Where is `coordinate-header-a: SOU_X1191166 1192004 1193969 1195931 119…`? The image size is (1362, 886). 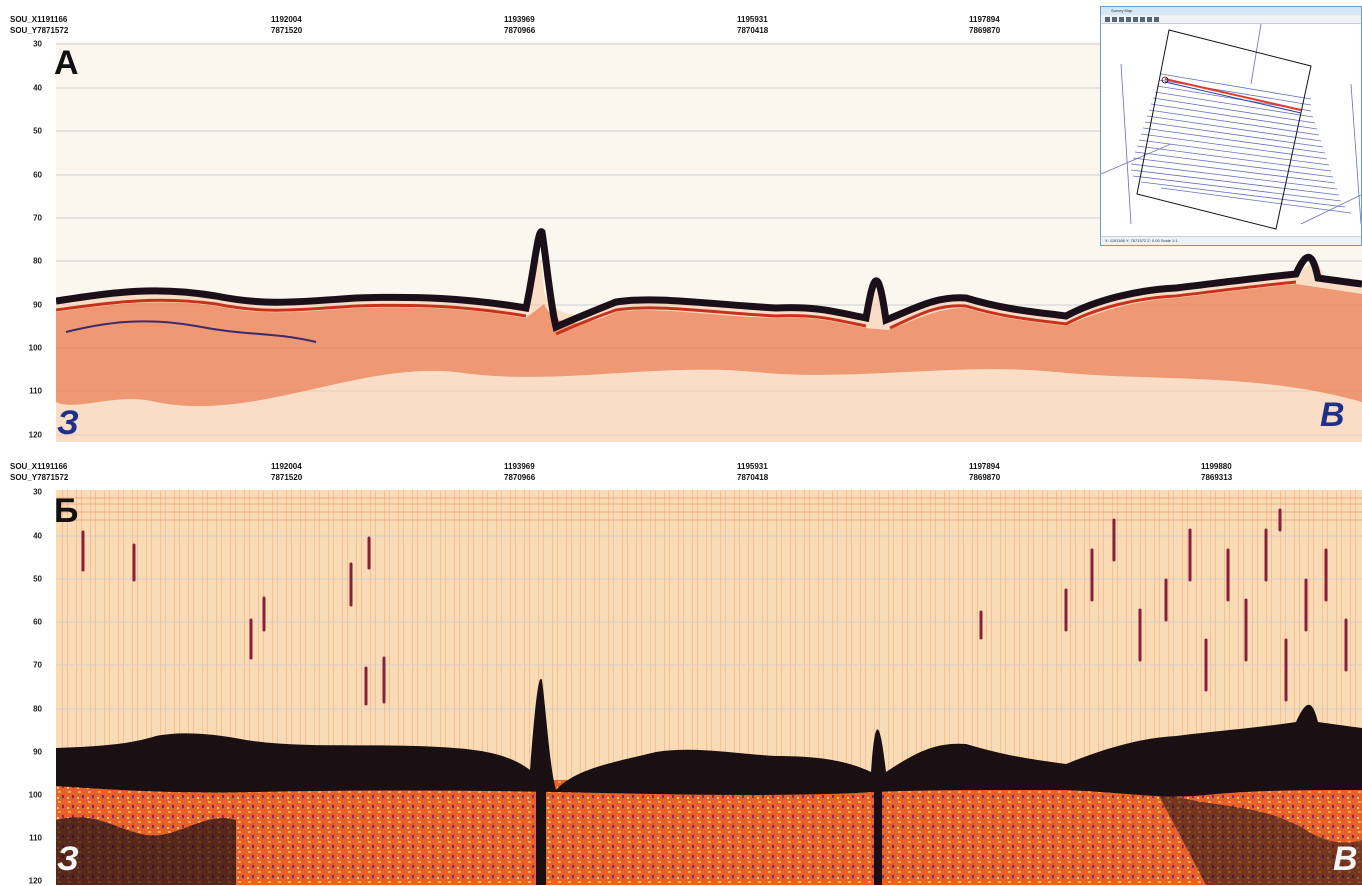 coordinate-header-a: SOU_X1191166 1192004 1193969 1195931 119… is located at coordinates (681, 26).